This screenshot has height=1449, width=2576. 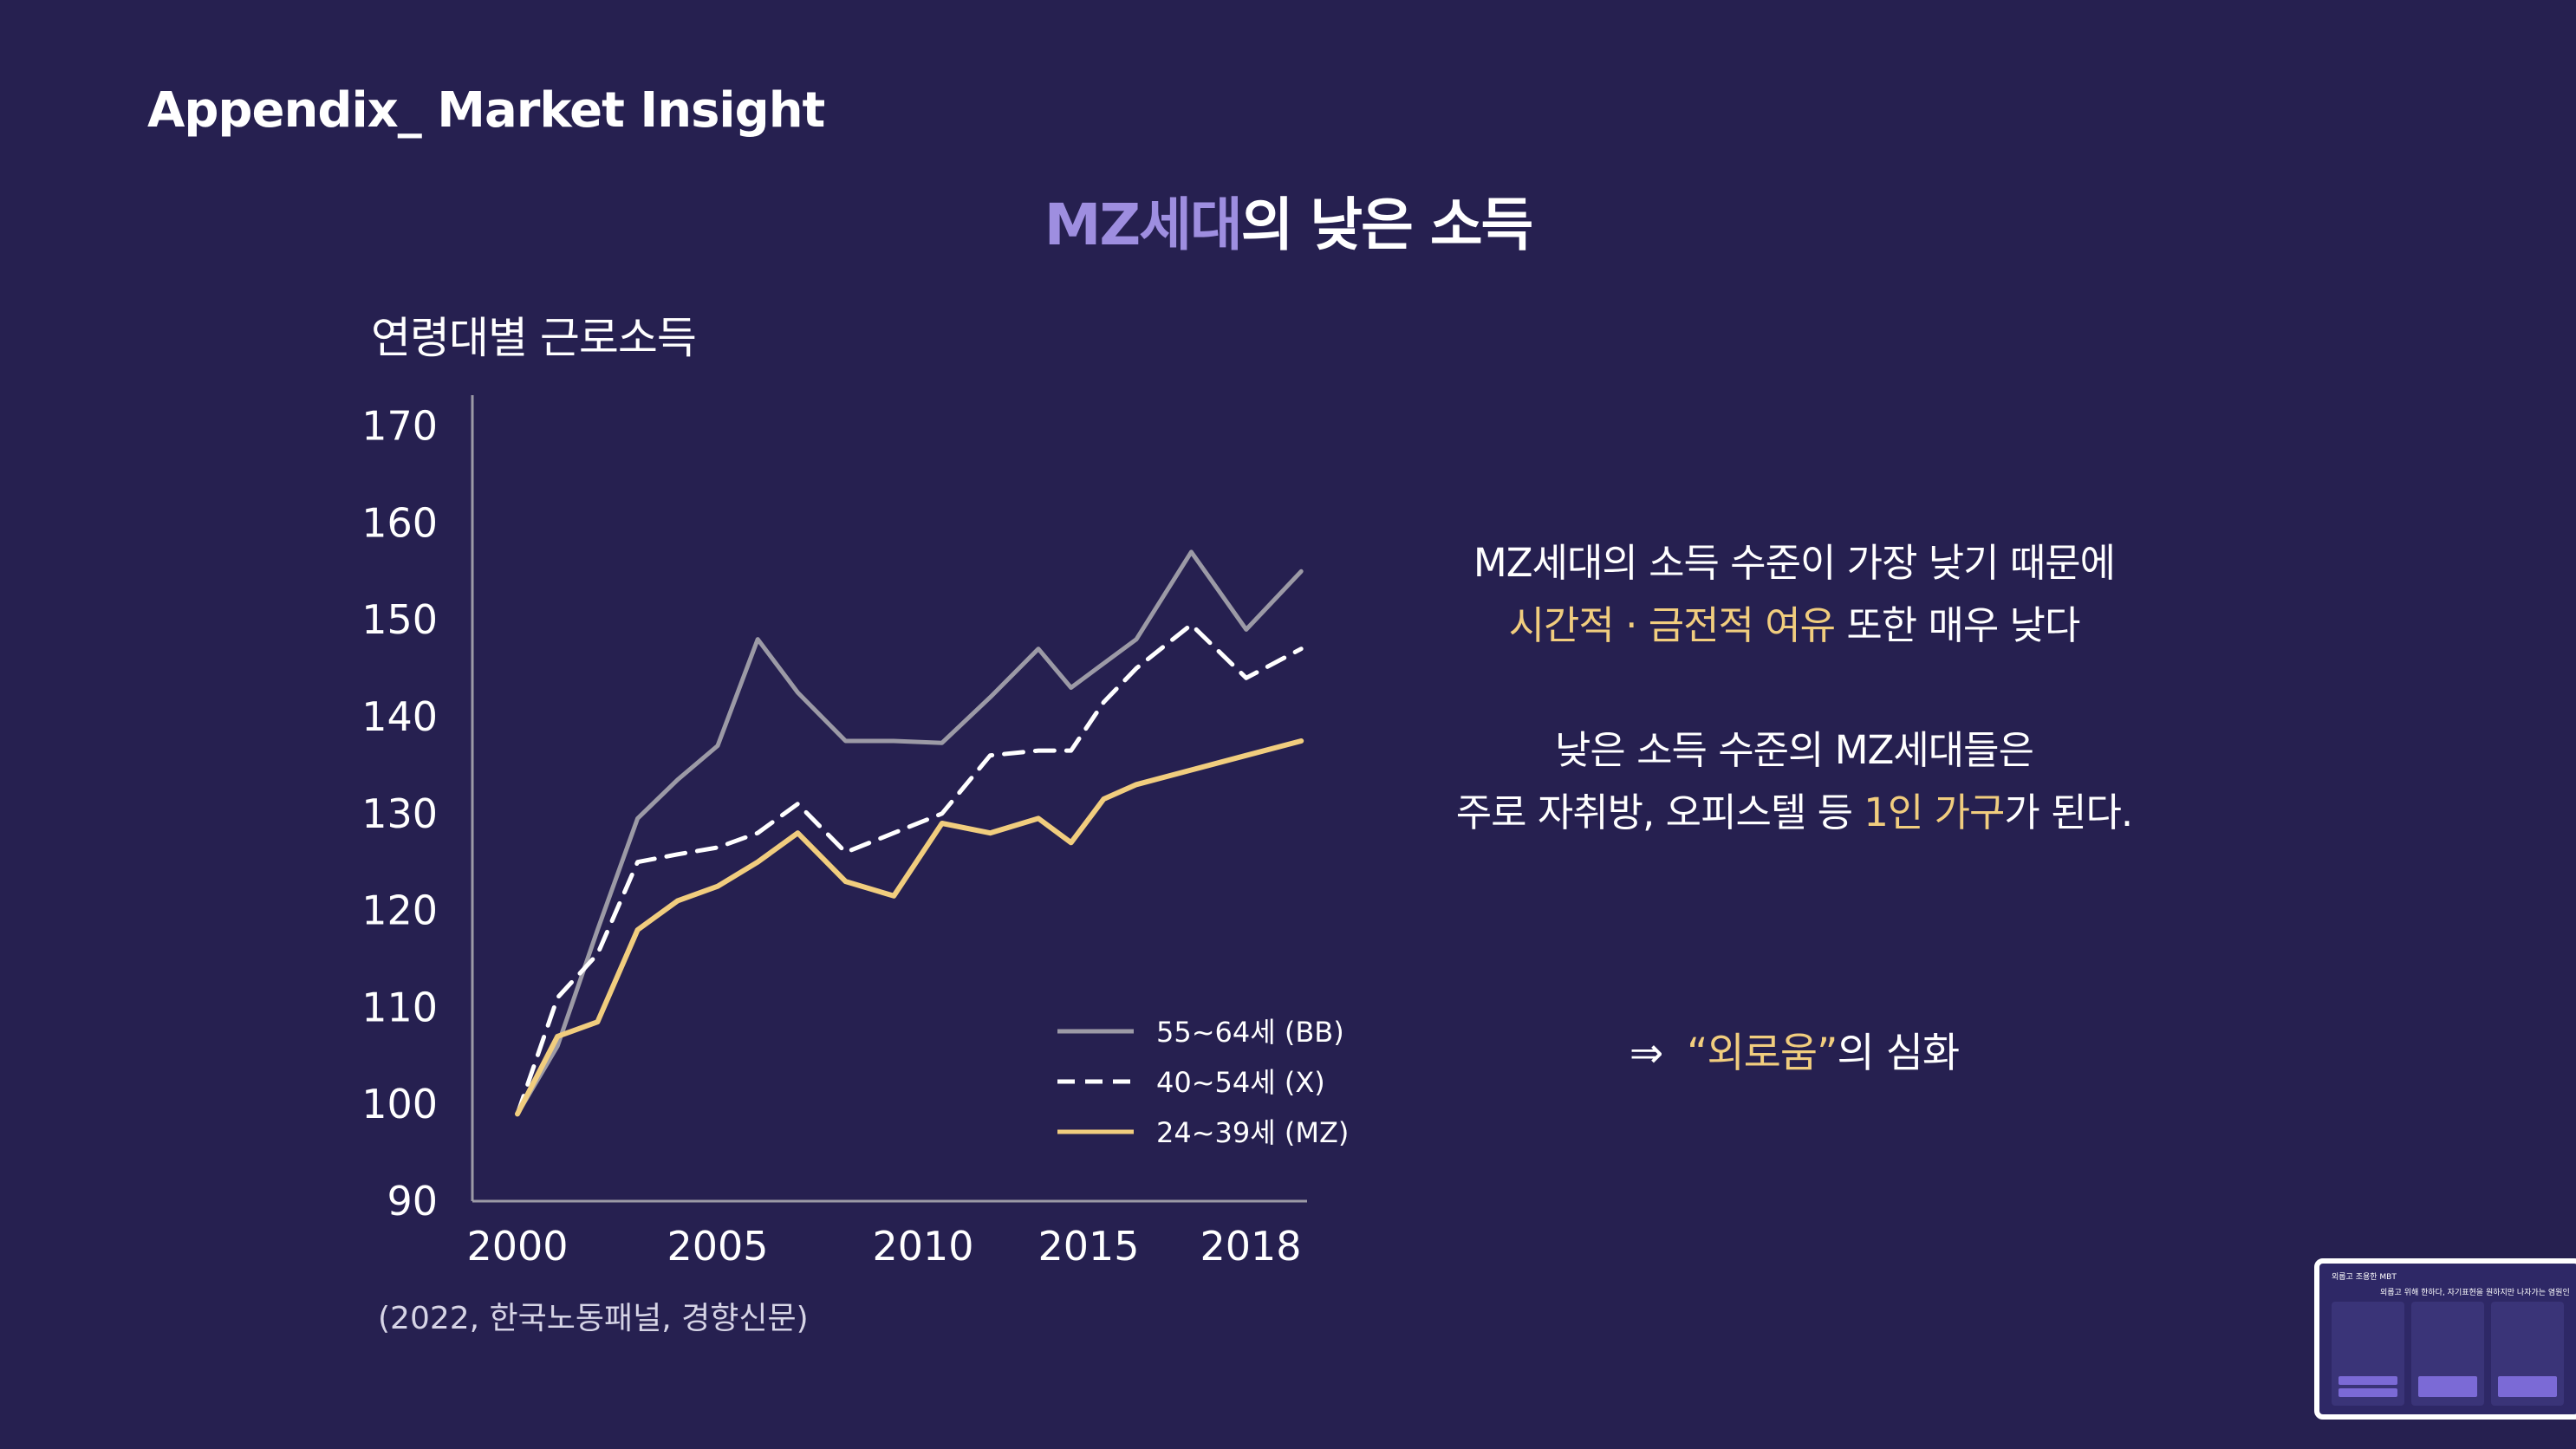 What do you see at coordinates (1387, 225) in the screenshot?
I see `slide-title-rest: 의 낮은 소득` at bounding box center [1387, 225].